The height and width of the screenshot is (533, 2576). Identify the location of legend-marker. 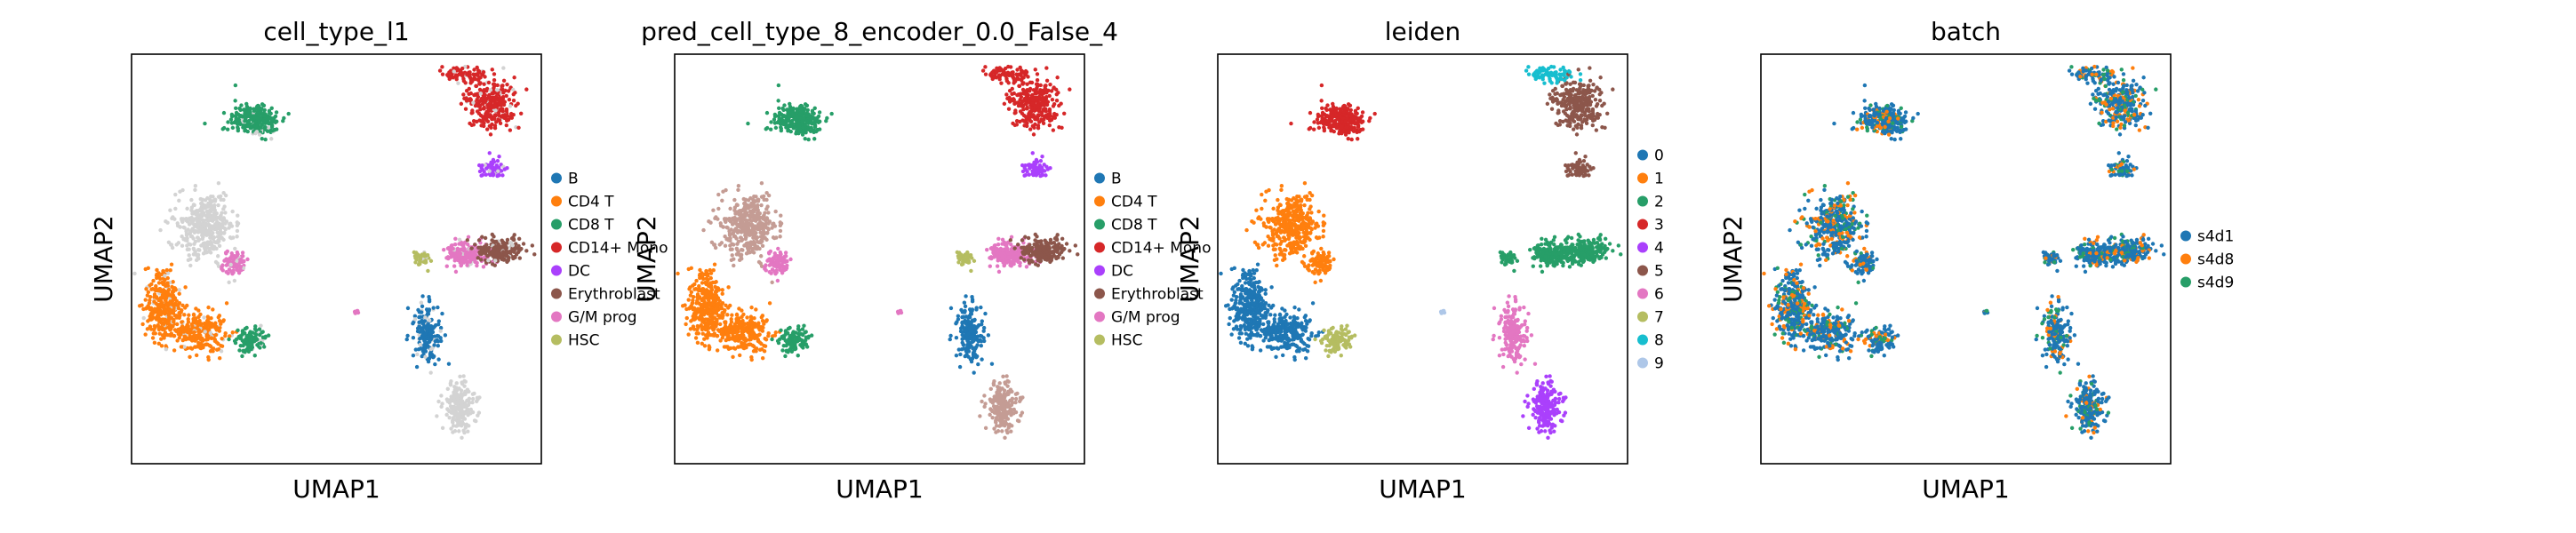
(556, 201).